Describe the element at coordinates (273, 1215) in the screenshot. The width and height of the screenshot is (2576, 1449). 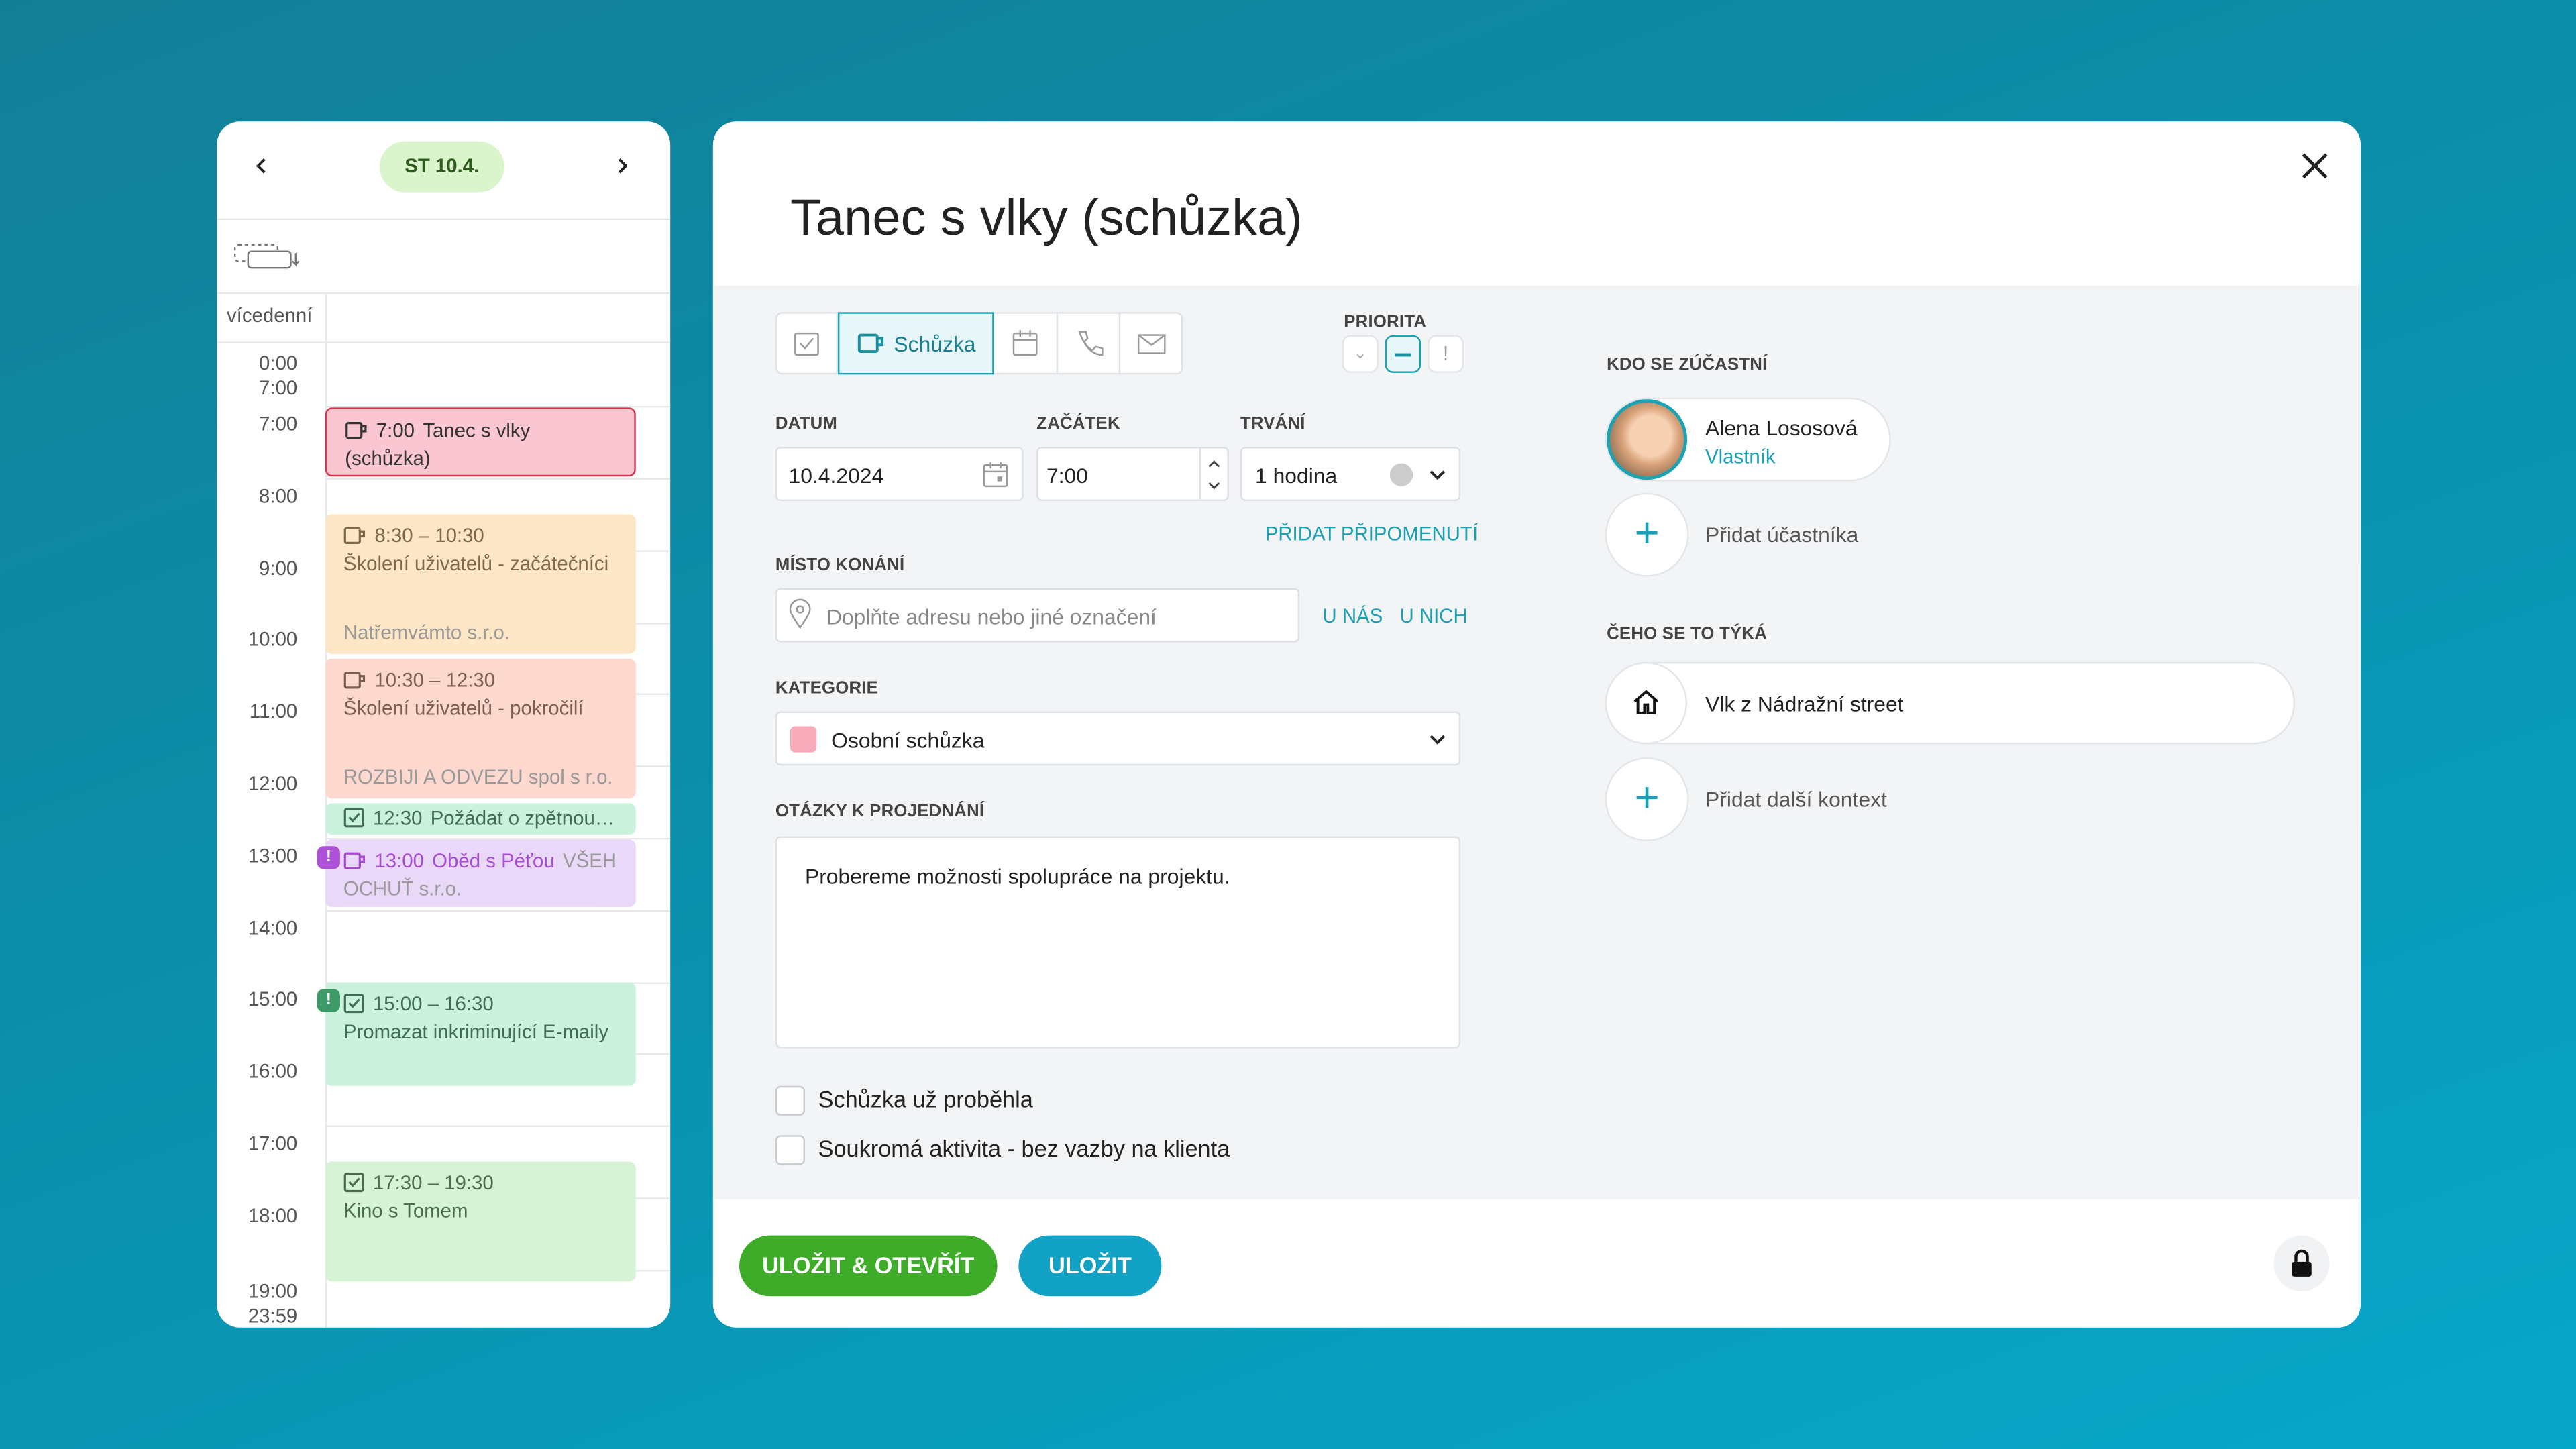
I see `time-label: 18:00` at that location.